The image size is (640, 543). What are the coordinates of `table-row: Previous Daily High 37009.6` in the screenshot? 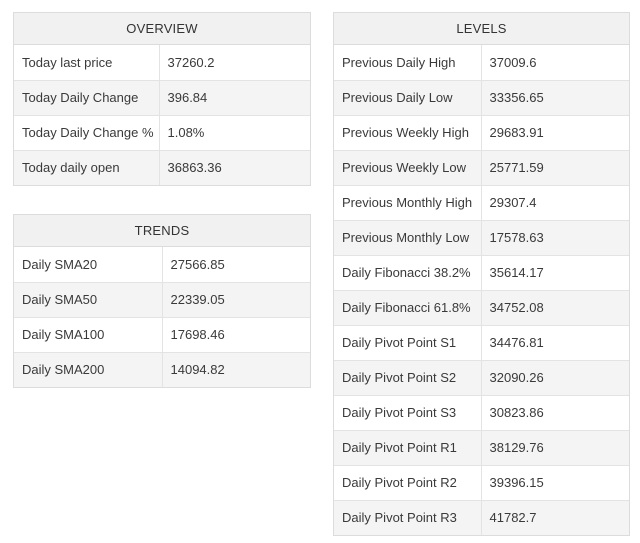 It's located at (481, 62).